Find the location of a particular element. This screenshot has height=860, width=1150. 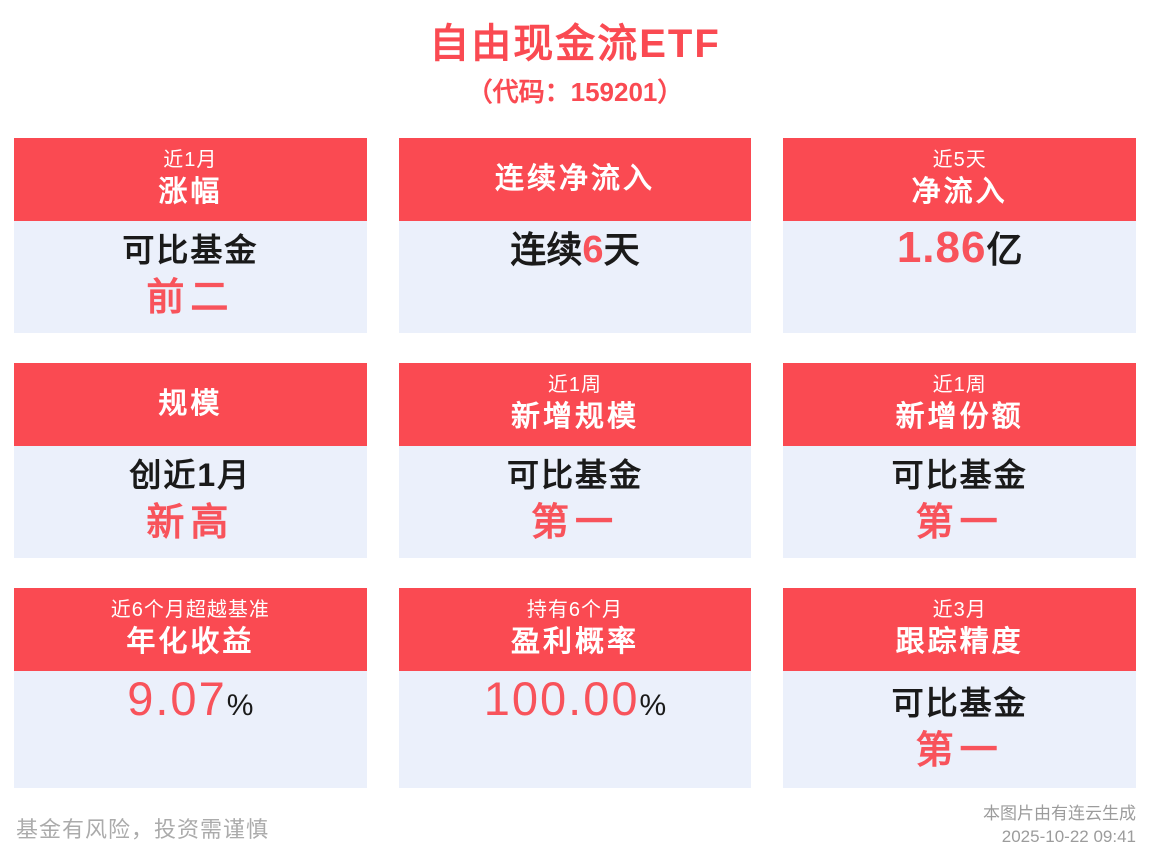

card-header: 连续净流入 is located at coordinates (575, 179).